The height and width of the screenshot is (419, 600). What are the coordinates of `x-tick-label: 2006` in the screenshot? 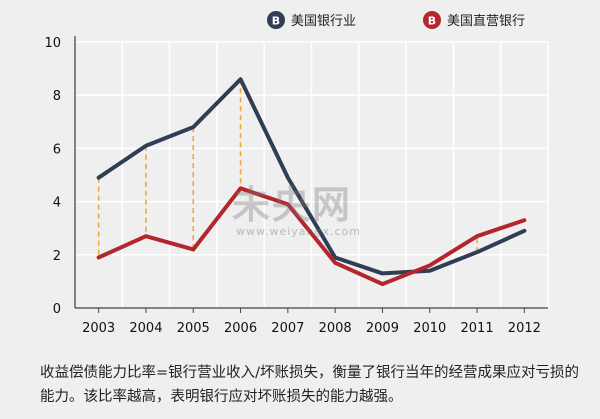 It's located at (240, 328).